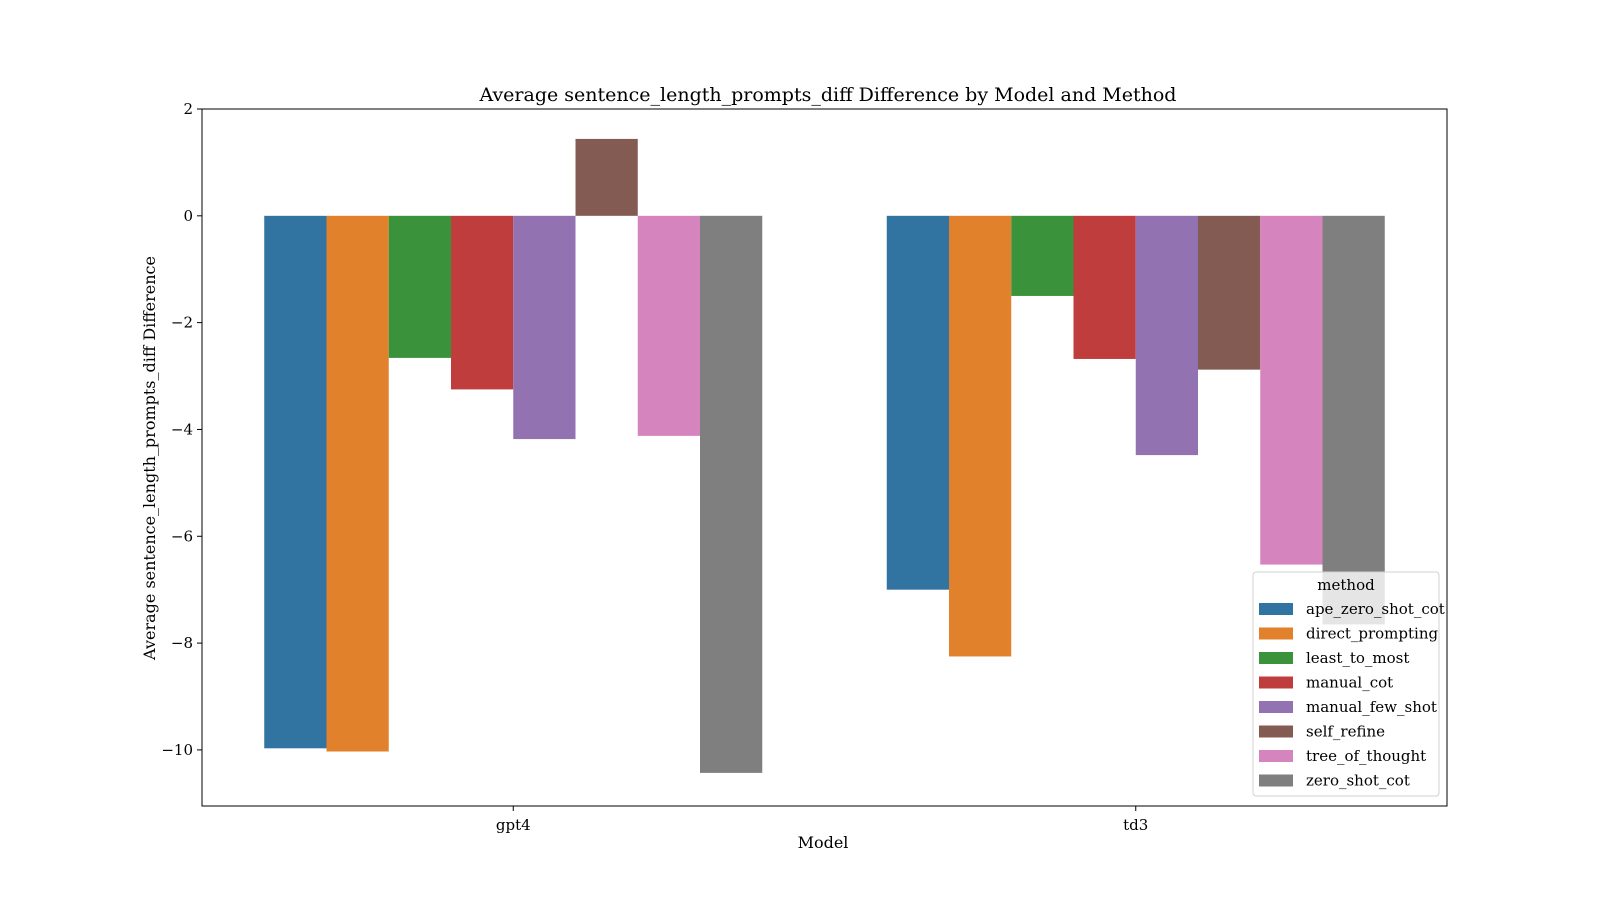  I want to click on bar-td3-least_to_most, so click(1042, 255).